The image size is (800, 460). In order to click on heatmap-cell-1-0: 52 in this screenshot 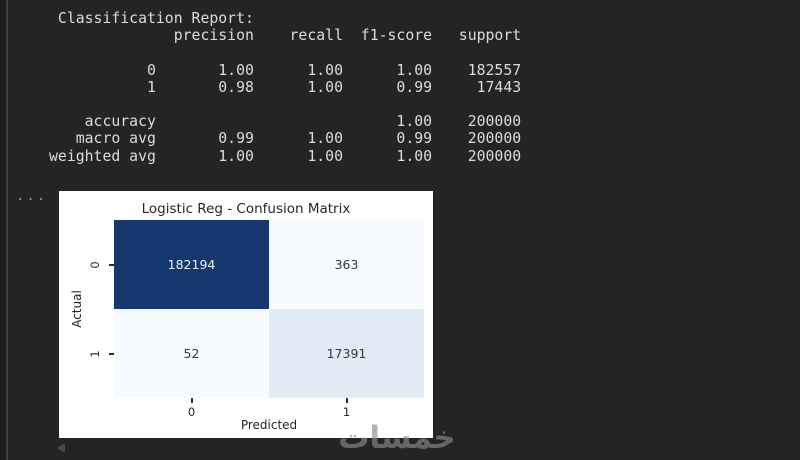, I will do `click(191, 353)`.